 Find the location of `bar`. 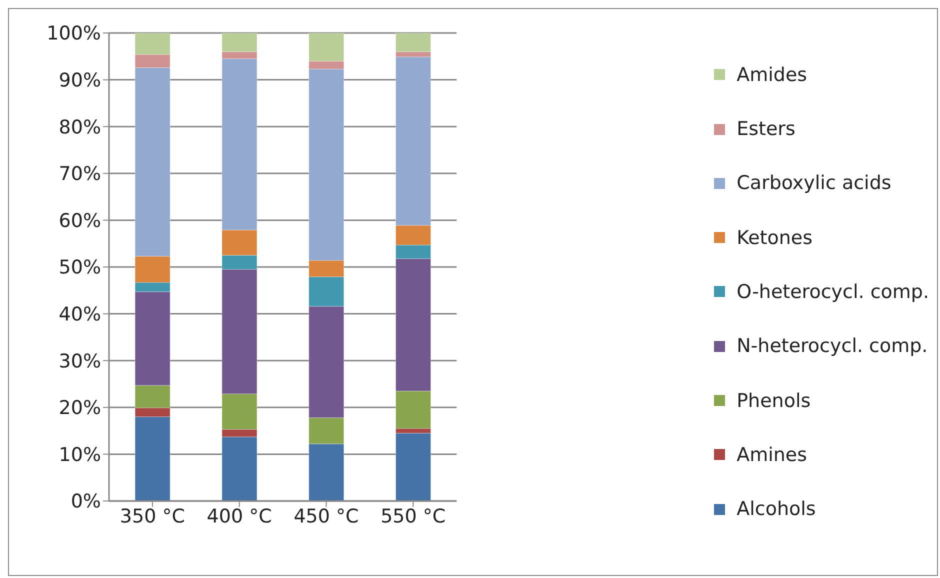

bar is located at coordinates (414, 466).